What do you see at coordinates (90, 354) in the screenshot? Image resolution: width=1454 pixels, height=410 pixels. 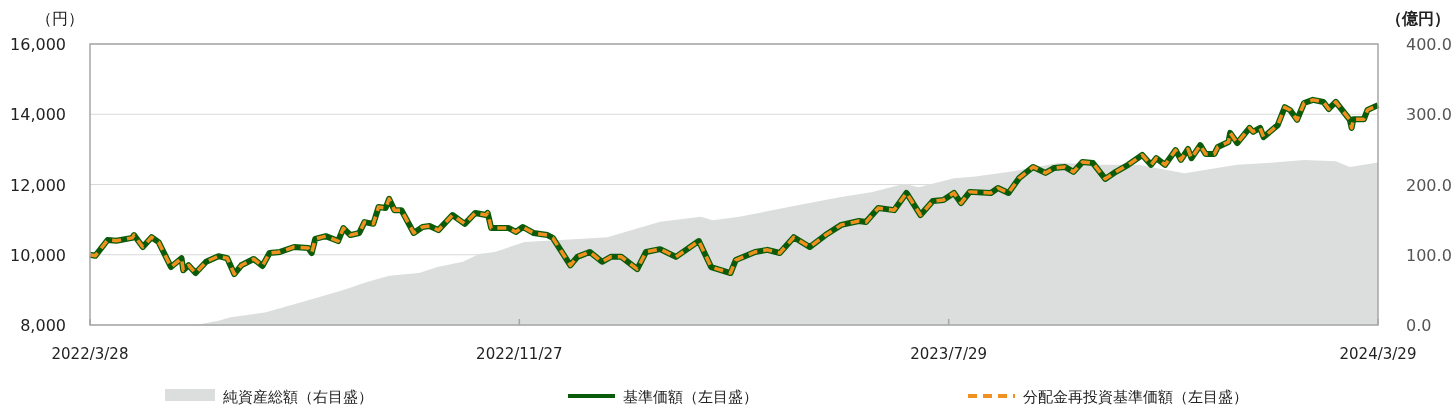 I see `x-tick-label: 2022/3/28` at bounding box center [90, 354].